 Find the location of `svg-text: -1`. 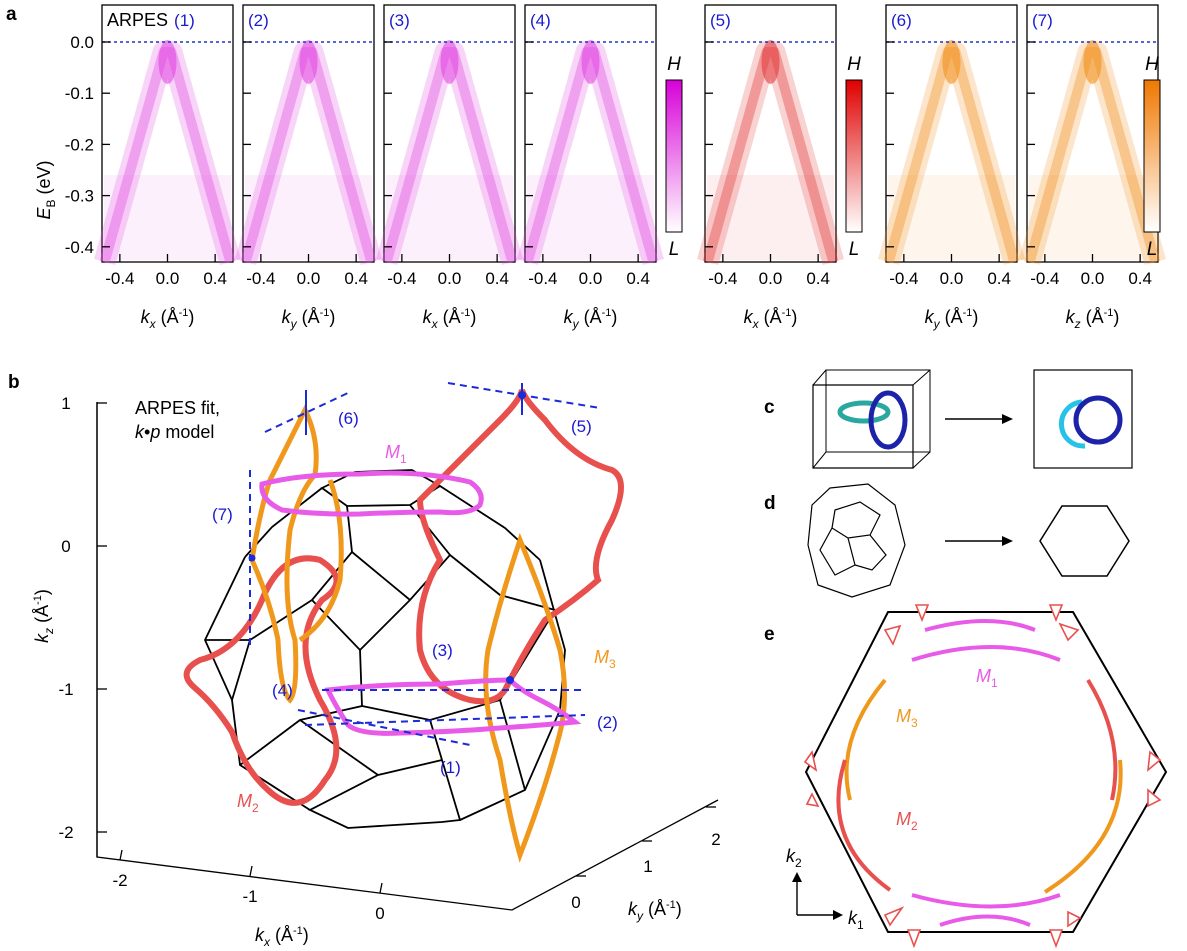

svg-text: -1 is located at coordinates (65, 689).